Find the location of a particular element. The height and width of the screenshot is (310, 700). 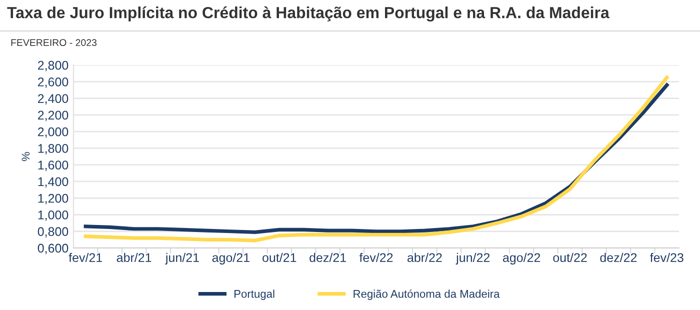

chart-title: Taxa de Juro Implícita no Crédito à Habitação em Portugal e na R.A. da Madeira is located at coordinates (308, 14).